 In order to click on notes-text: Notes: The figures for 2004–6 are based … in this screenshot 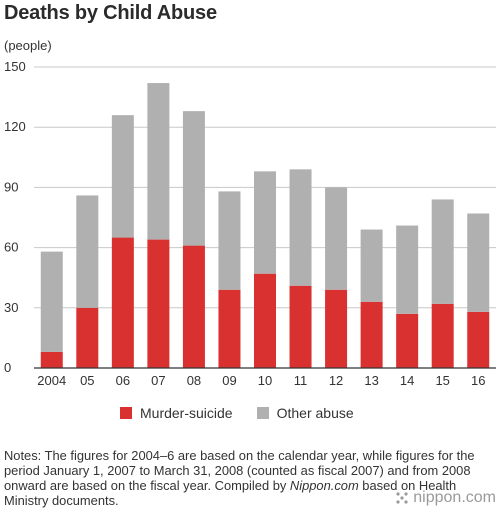, I will do `click(239, 470)`.